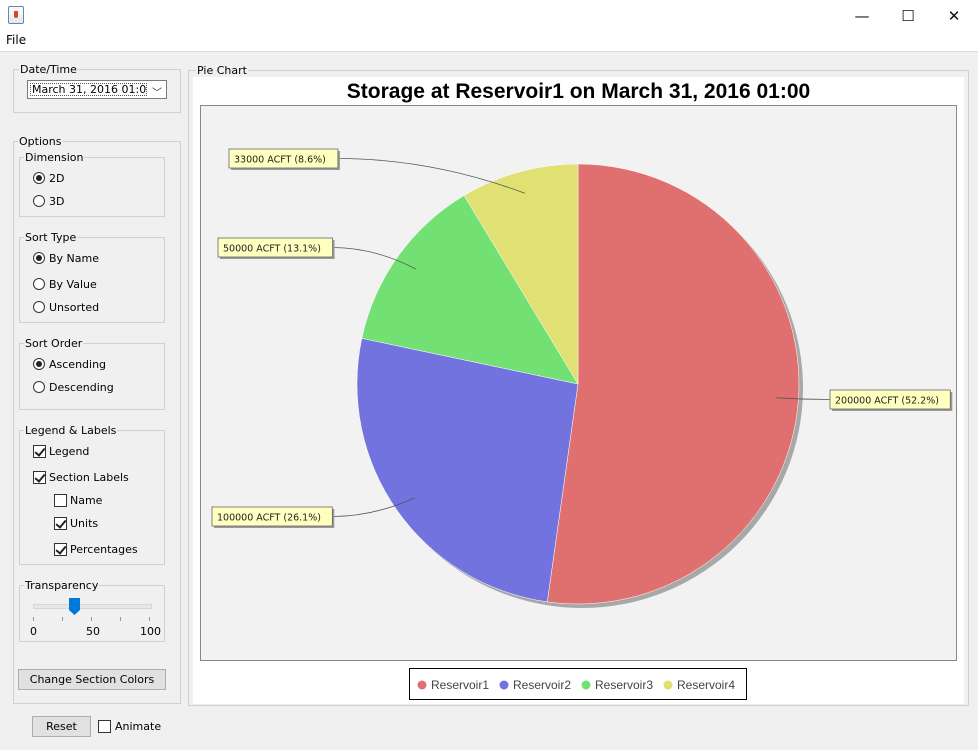 This screenshot has width=978, height=750. What do you see at coordinates (157, 93) in the screenshot?
I see `chevron-down-icon: ﹀` at bounding box center [157, 93].